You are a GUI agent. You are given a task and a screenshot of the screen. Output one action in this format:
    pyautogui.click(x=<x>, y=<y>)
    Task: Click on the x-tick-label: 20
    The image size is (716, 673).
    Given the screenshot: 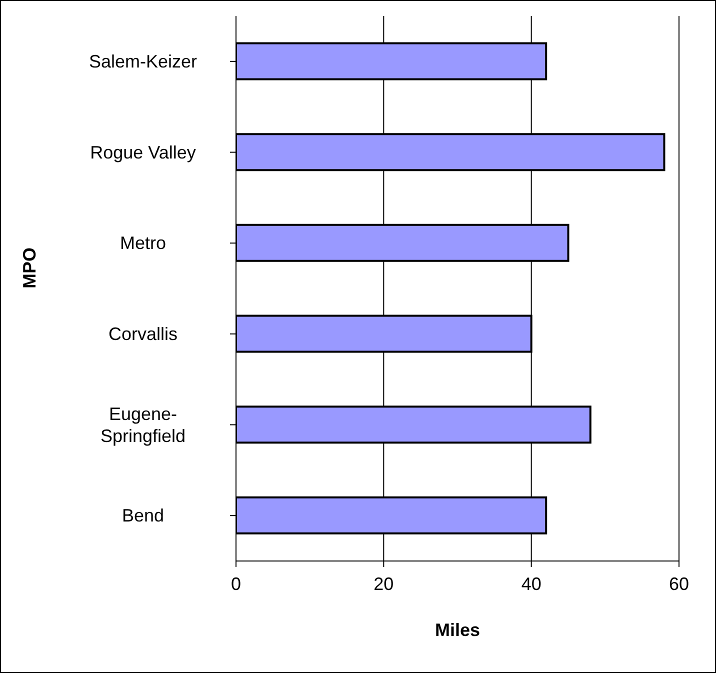 What is the action you would take?
    pyautogui.click(x=384, y=584)
    